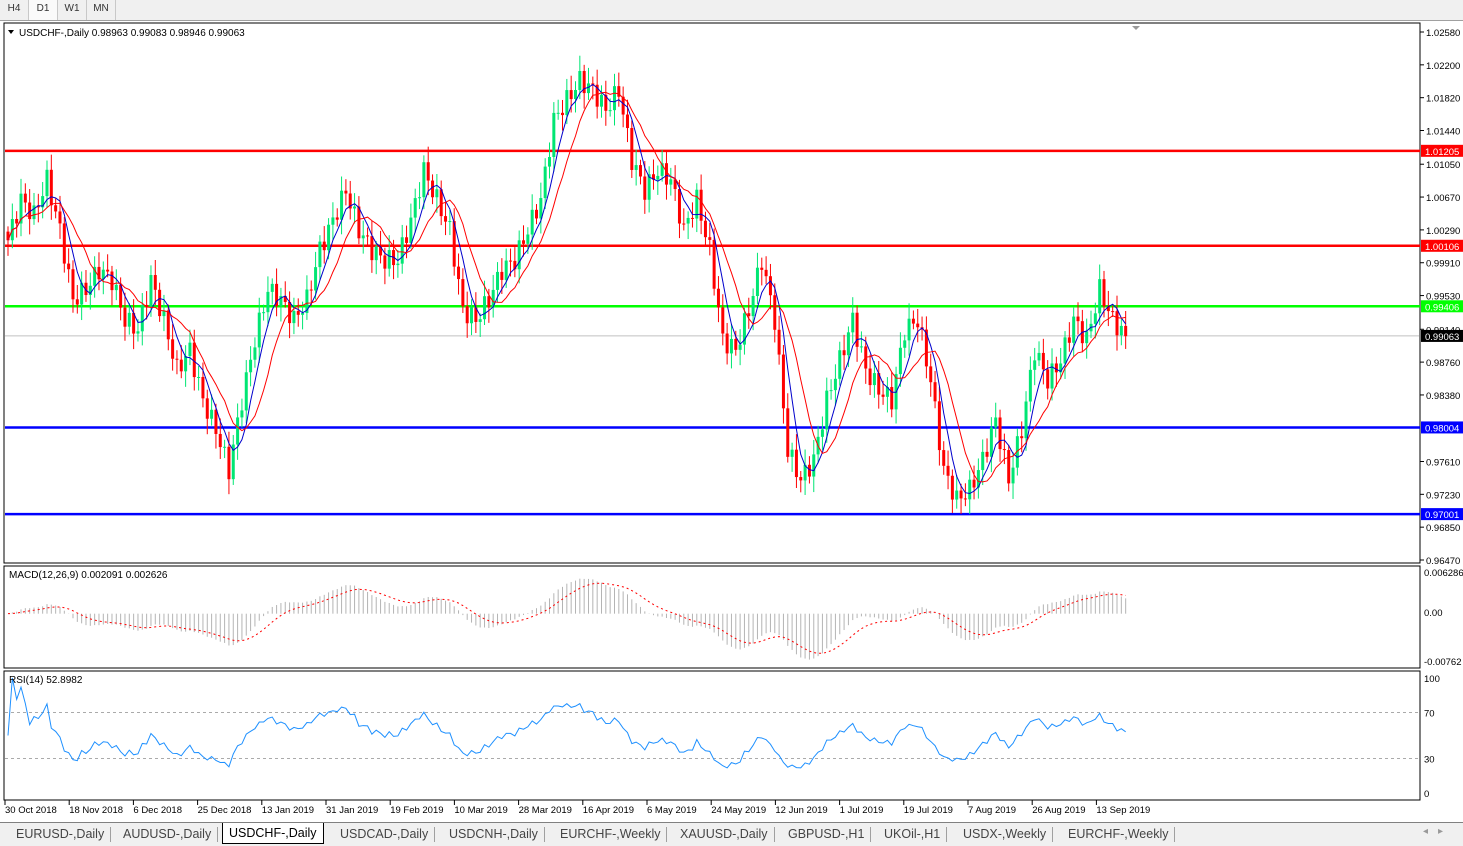 Image resolution: width=1463 pixels, height=846 pixels. I want to click on macd-panel, so click(712, 617).